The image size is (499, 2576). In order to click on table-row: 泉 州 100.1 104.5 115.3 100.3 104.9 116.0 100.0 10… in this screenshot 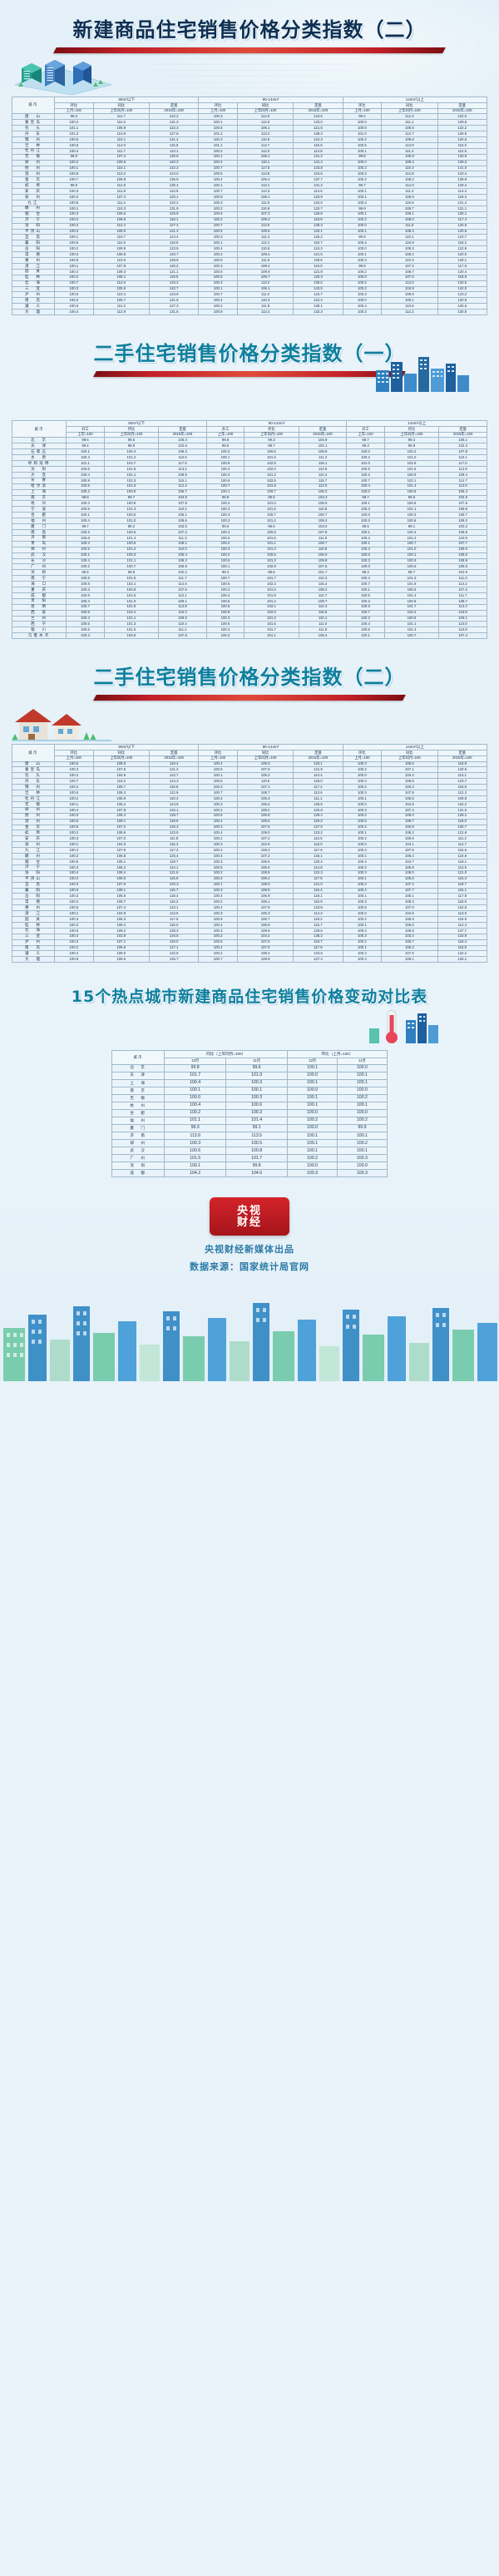, I will do `click(249, 845)`.